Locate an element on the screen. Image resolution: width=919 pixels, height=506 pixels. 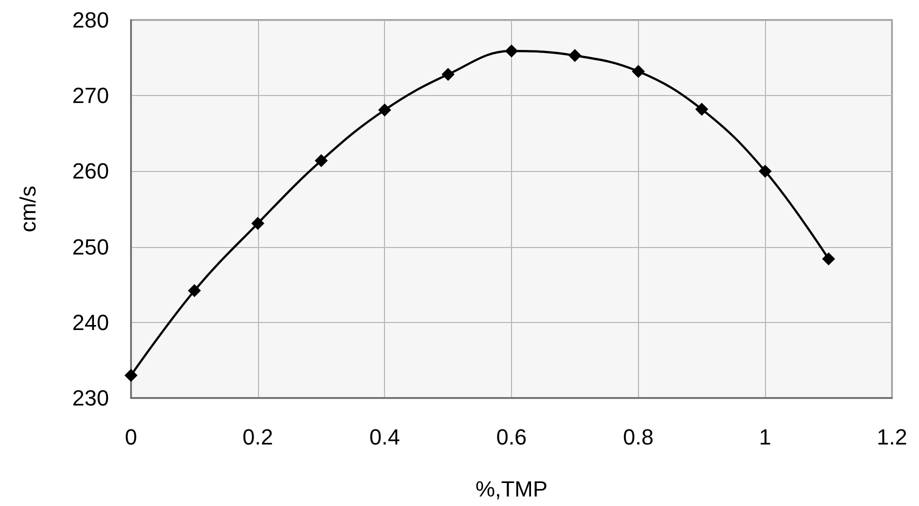
x-tick-label: 0 is located at coordinates (131, 437).